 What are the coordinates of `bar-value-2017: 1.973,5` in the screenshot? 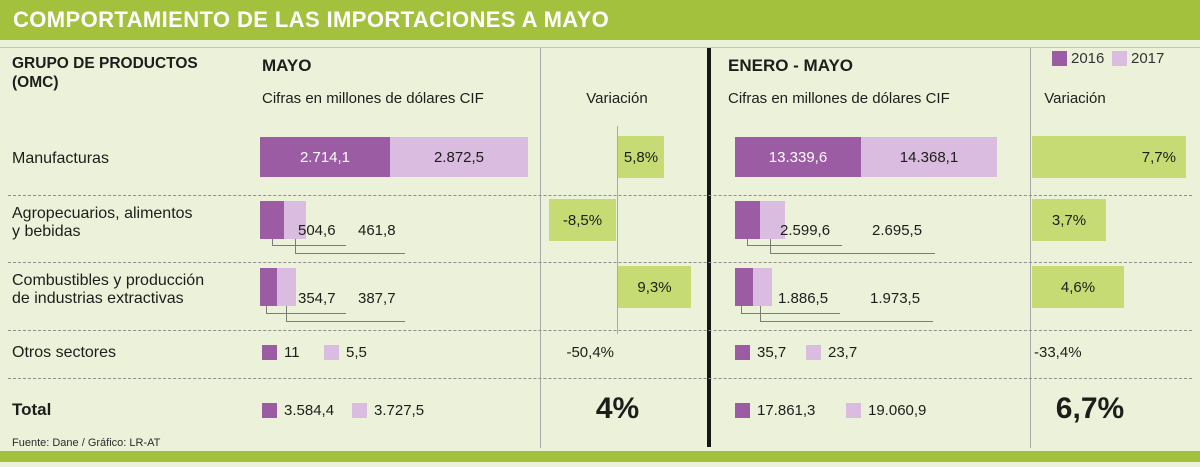 It's located at (895, 298).